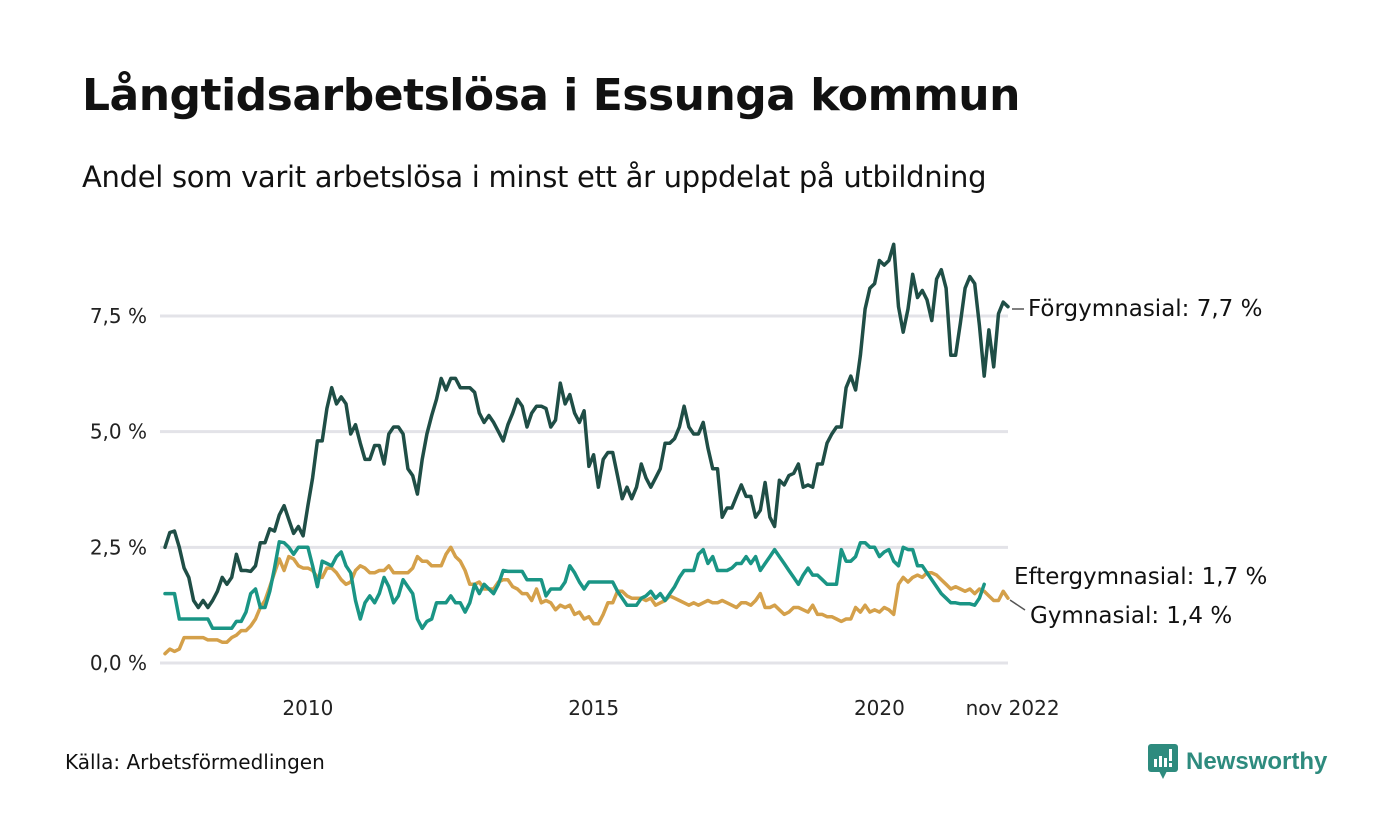  I want to click on x-tick-label: 2020, so click(879, 708).